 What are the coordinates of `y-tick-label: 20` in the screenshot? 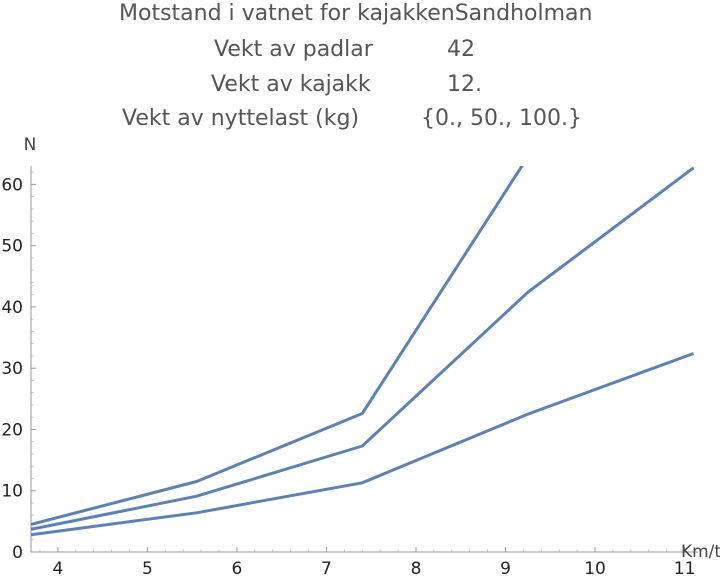 It's located at (12, 430).